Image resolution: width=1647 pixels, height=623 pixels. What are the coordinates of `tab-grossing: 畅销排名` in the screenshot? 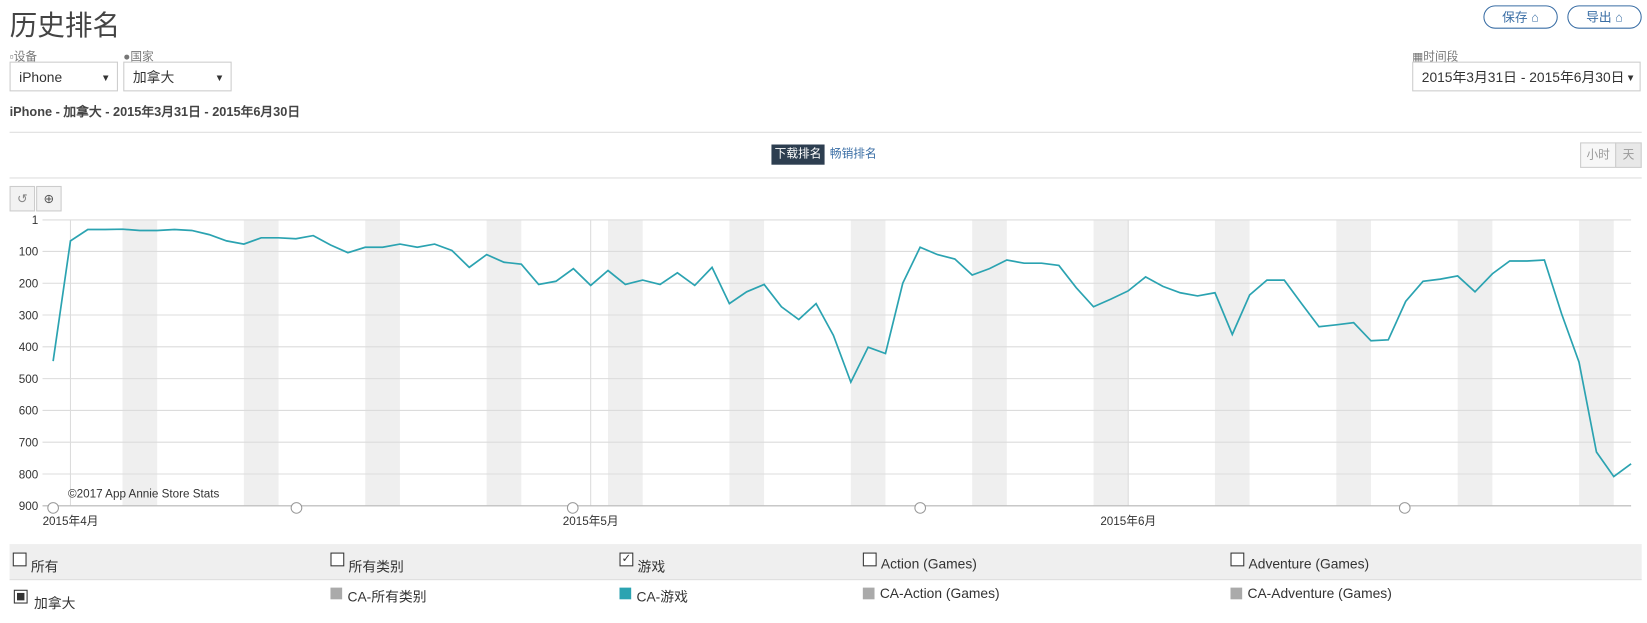 It's located at (853, 154).